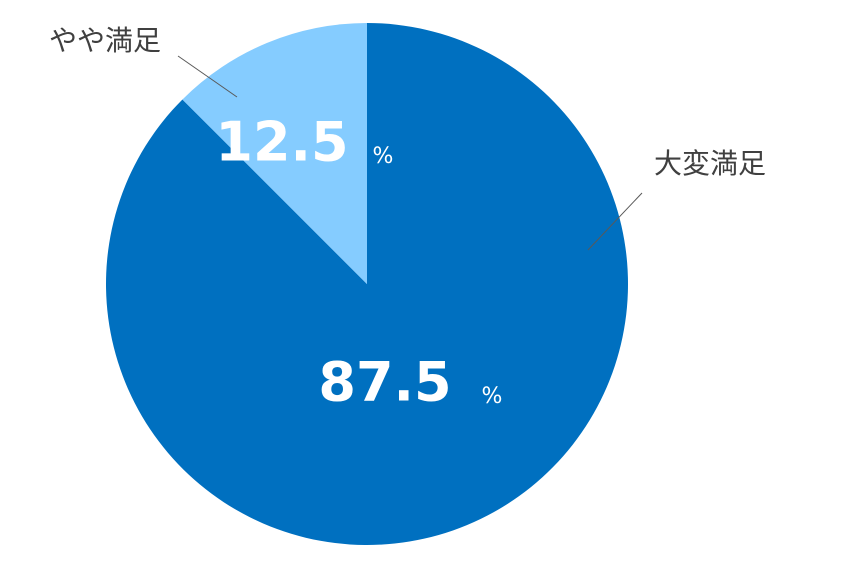 The width and height of the screenshot is (863, 567). I want to click on value-label: 87.5, so click(384, 382).